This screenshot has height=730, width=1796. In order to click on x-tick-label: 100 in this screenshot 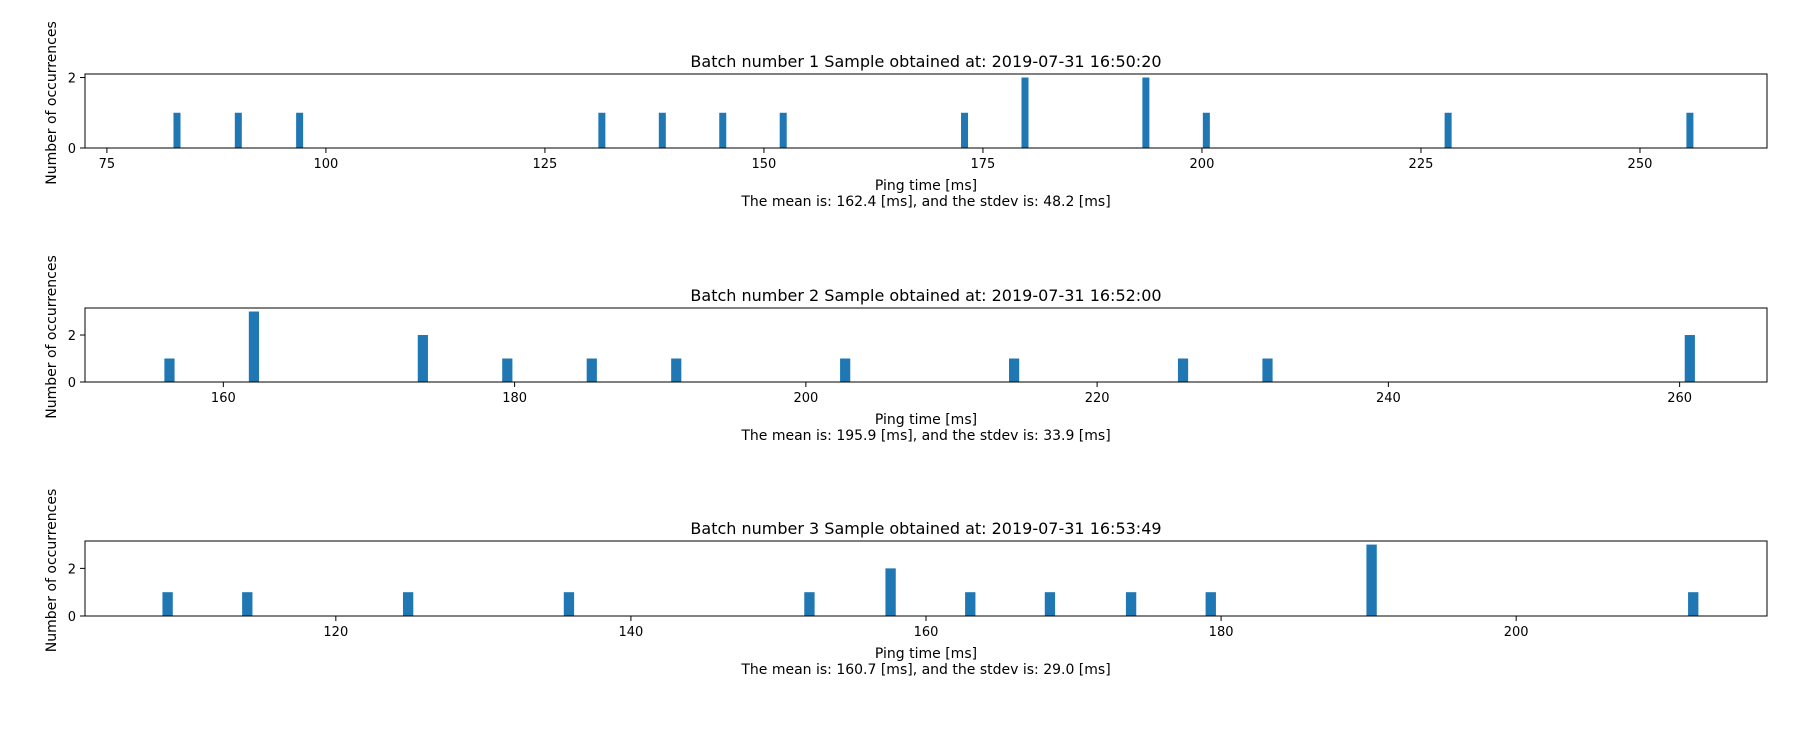, I will do `click(325, 164)`.